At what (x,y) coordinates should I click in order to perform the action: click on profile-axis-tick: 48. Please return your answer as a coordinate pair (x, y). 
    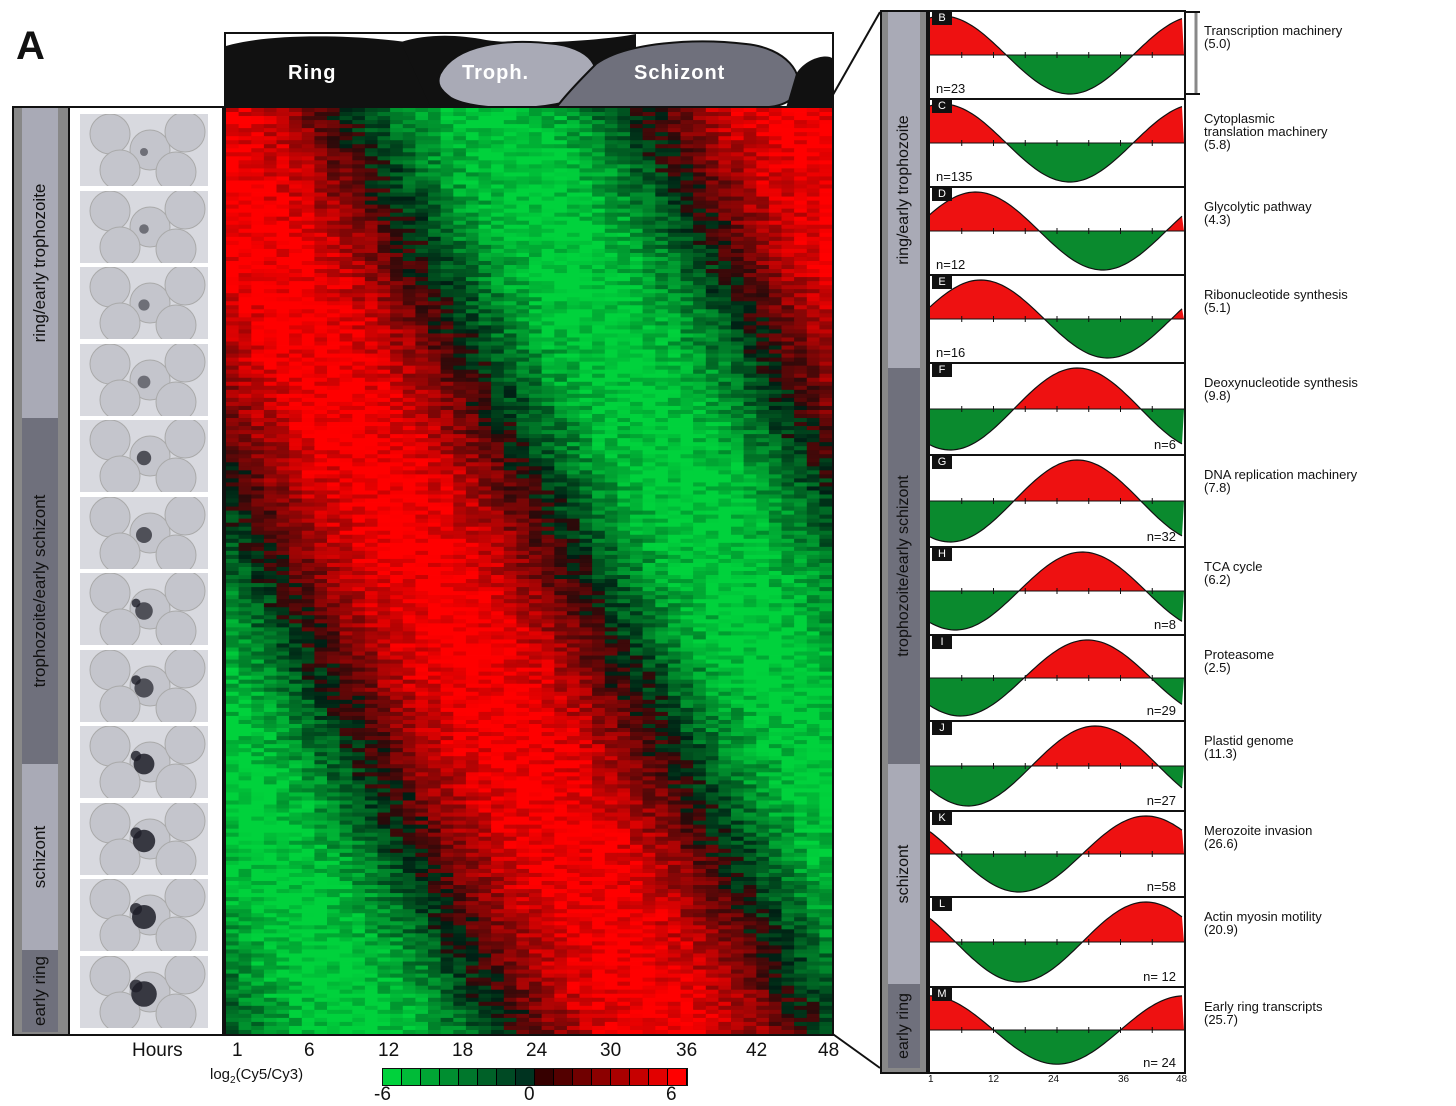
    Looking at the image, I should click on (1182, 1079).